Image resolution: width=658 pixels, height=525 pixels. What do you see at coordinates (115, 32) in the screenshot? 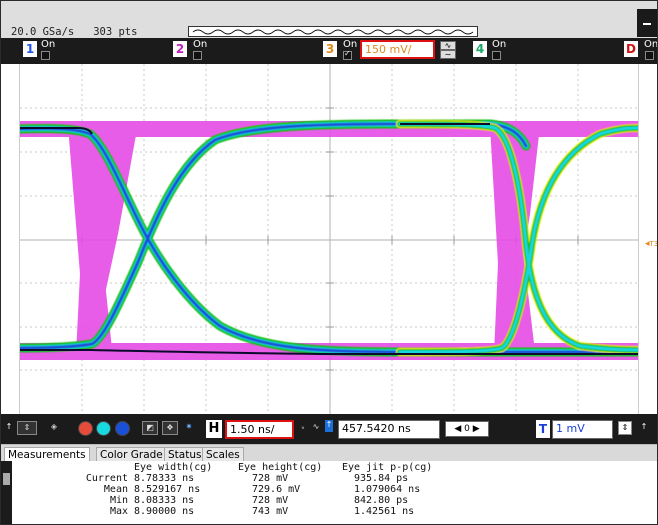
I see `point-count: 303 pts` at bounding box center [115, 32].